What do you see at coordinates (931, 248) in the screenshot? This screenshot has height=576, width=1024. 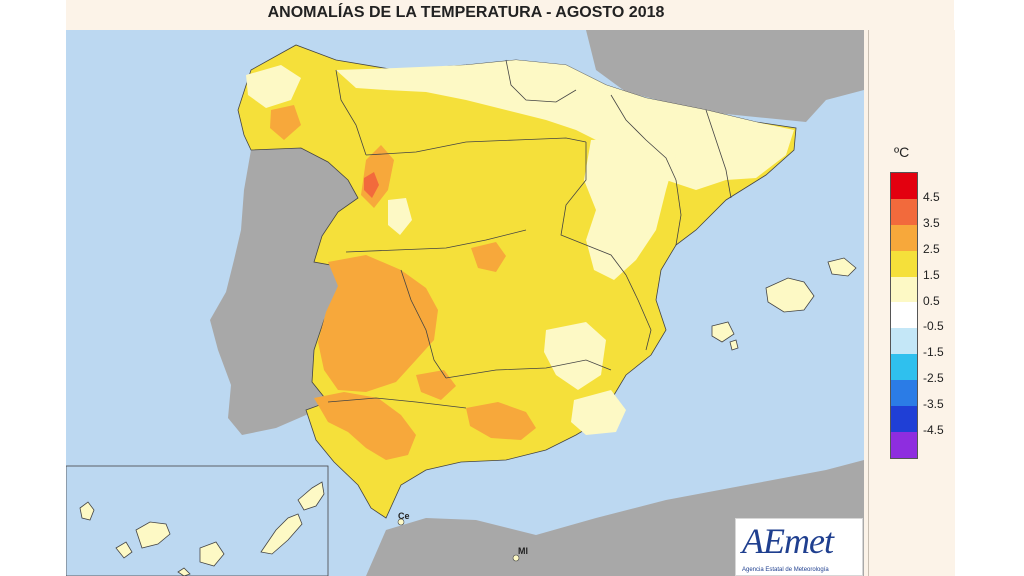 I see `legend-tick-label: 2.5` at bounding box center [931, 248].